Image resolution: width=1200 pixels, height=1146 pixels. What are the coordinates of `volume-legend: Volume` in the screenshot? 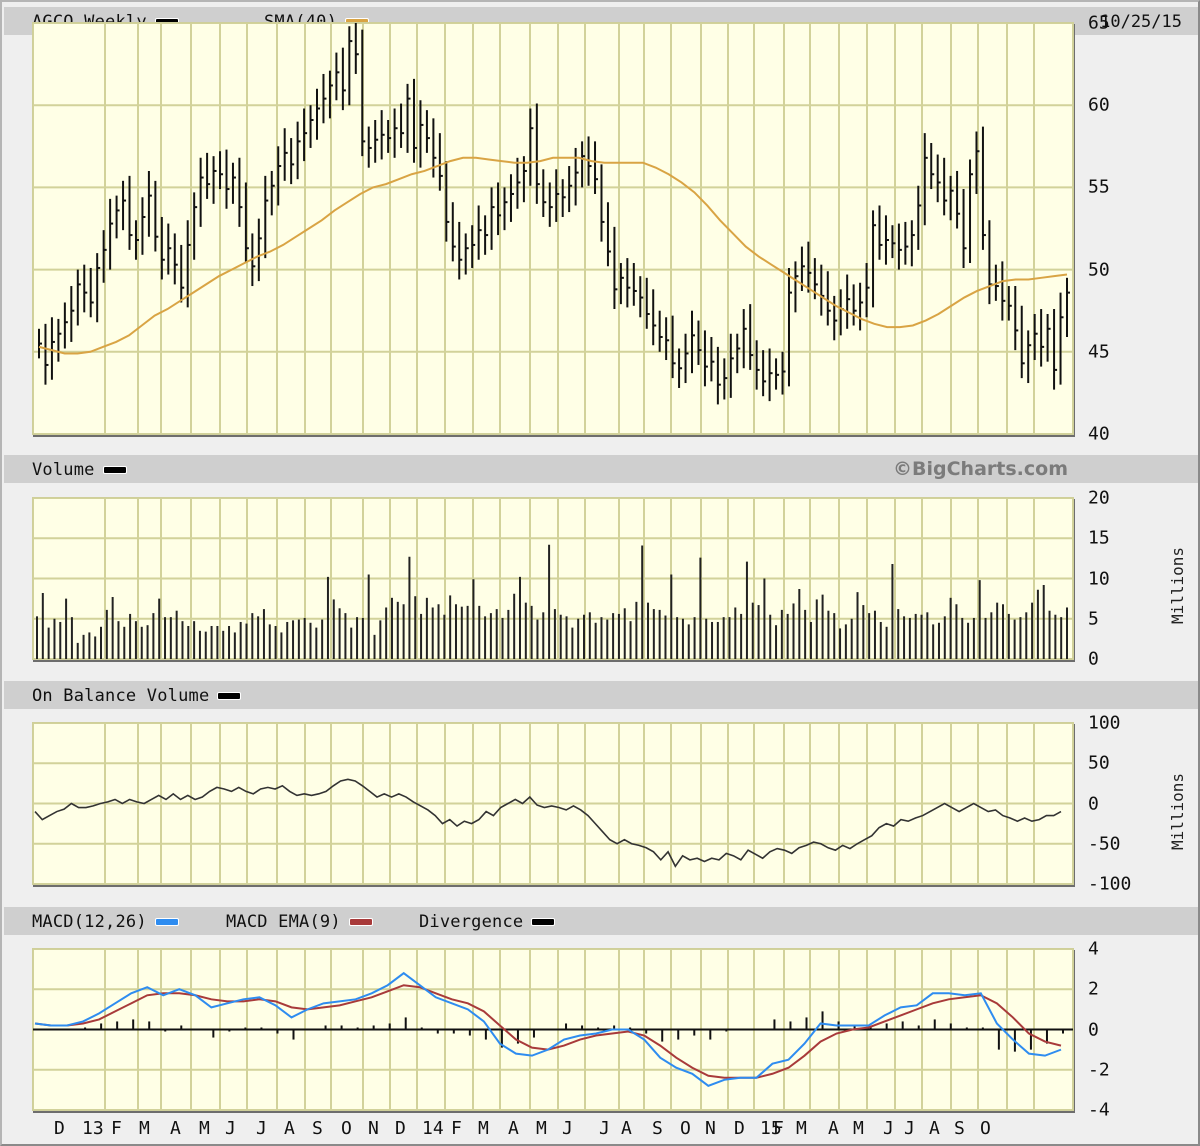 It's located at (79, 470).